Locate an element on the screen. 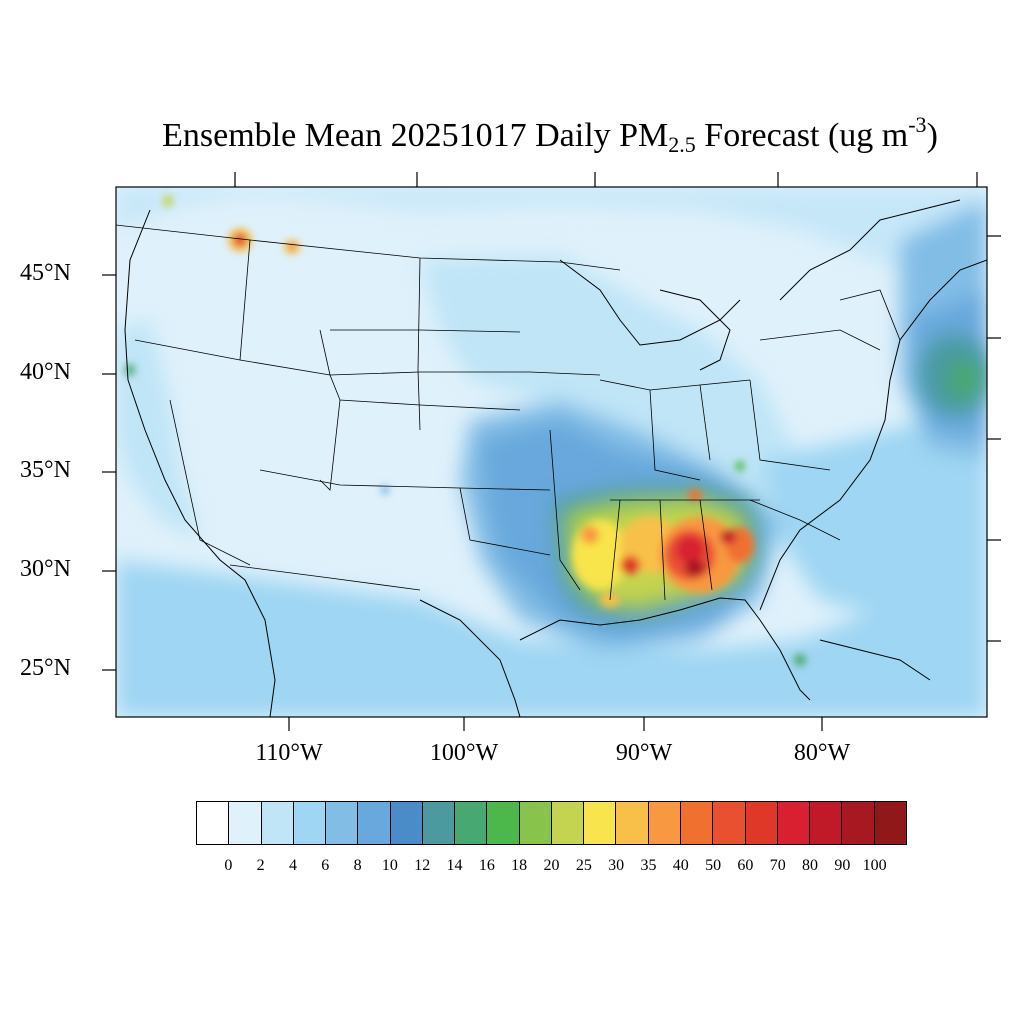 This screenshot has height=1024, width=1024. colorbar-tick-label: 40 is located at coordinates (680, 865).